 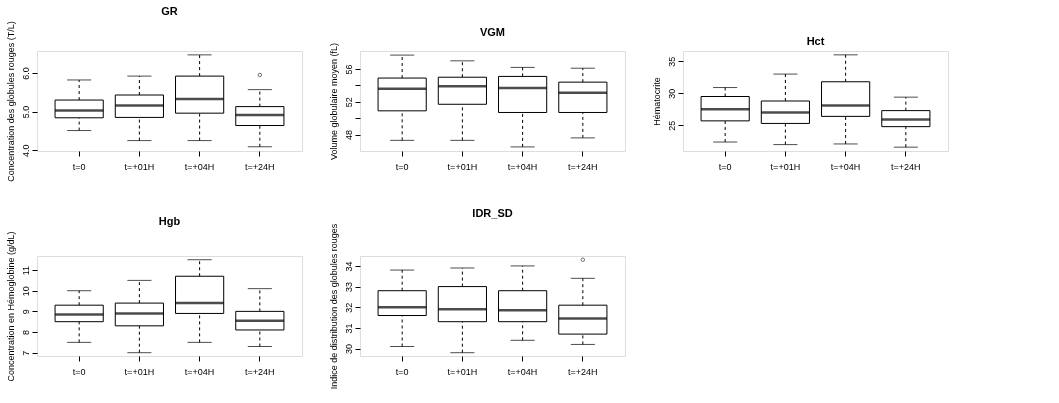 I want to click on y-tick-label: 8, so click(x=25, y=333).